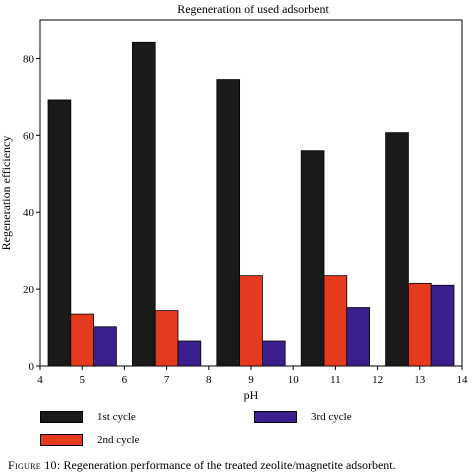  I want to click on x-axis-label: pH, so click(251, 395).